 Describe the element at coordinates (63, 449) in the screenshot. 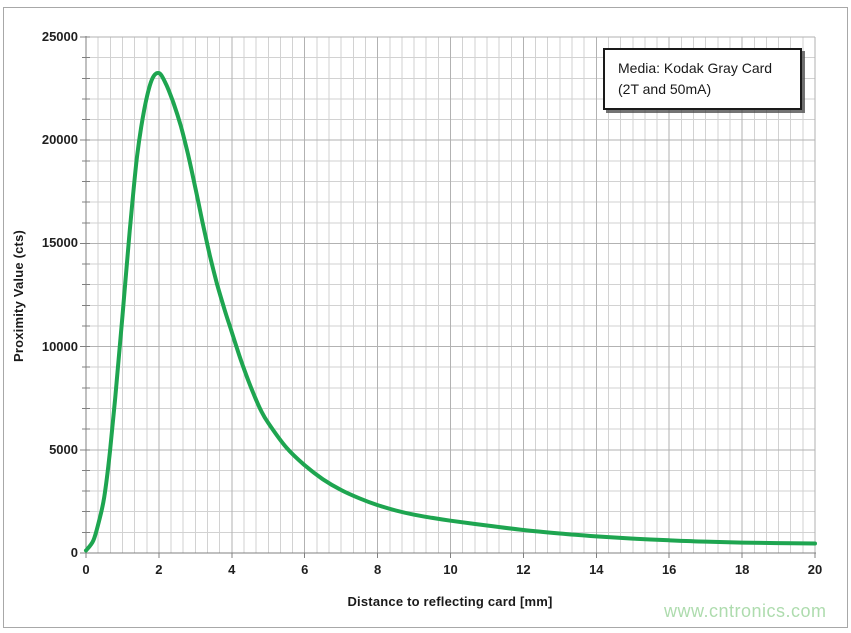

I see `y-tick-label: 5000` at that location.